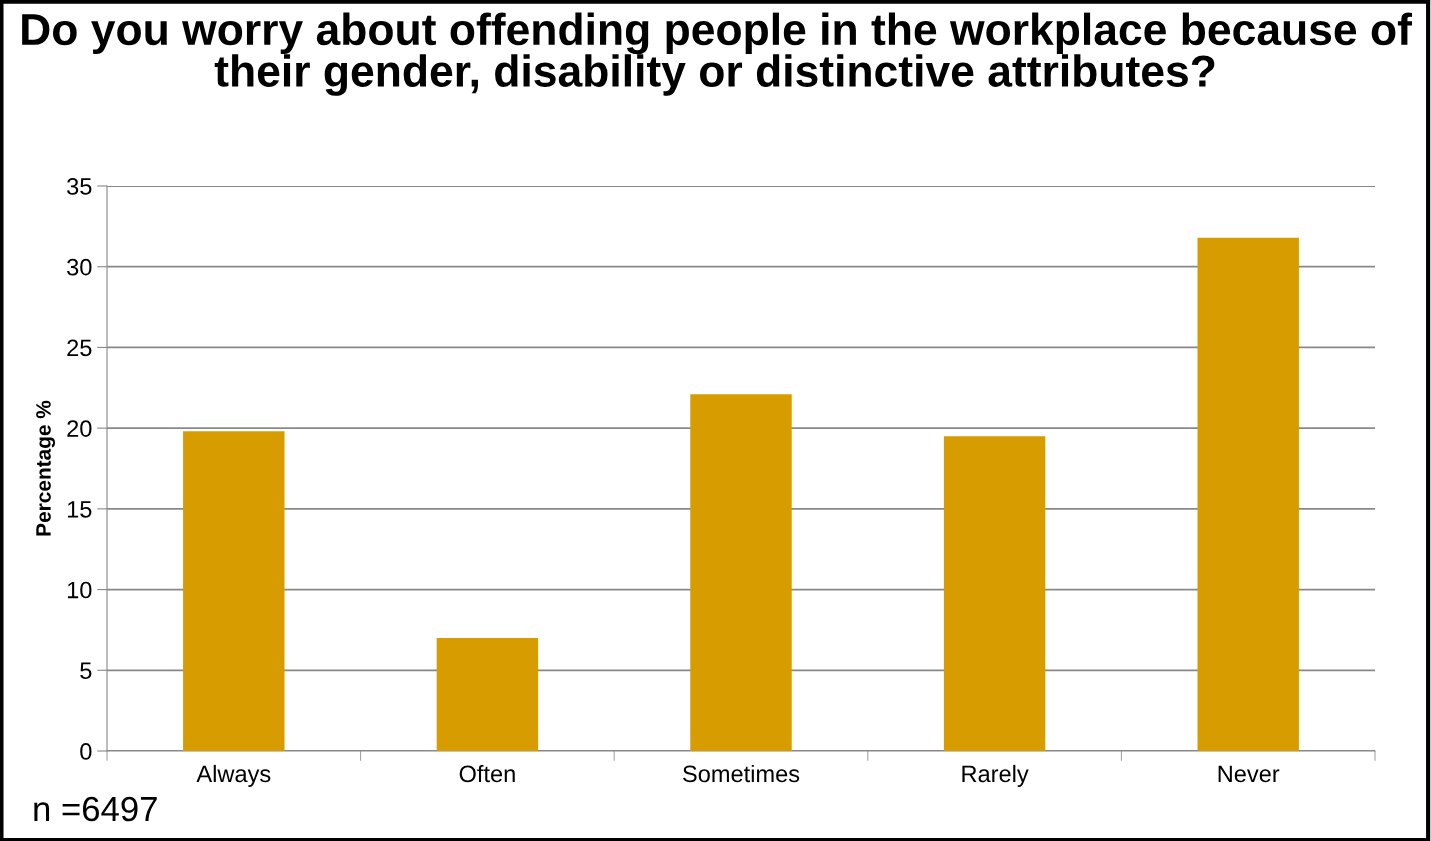 The height and width of the screenshot is (841, 1431). Describe the element at coordinates (1249, 774) in the screenshot. I see `x-tick-label: Never` at that location.